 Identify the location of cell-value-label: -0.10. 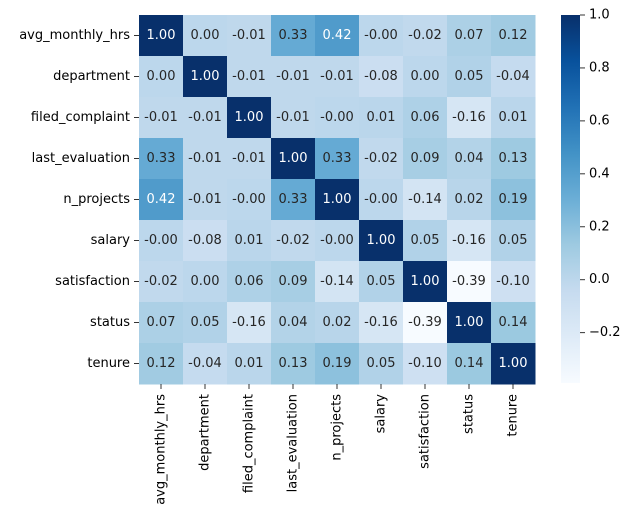
(425, 363).